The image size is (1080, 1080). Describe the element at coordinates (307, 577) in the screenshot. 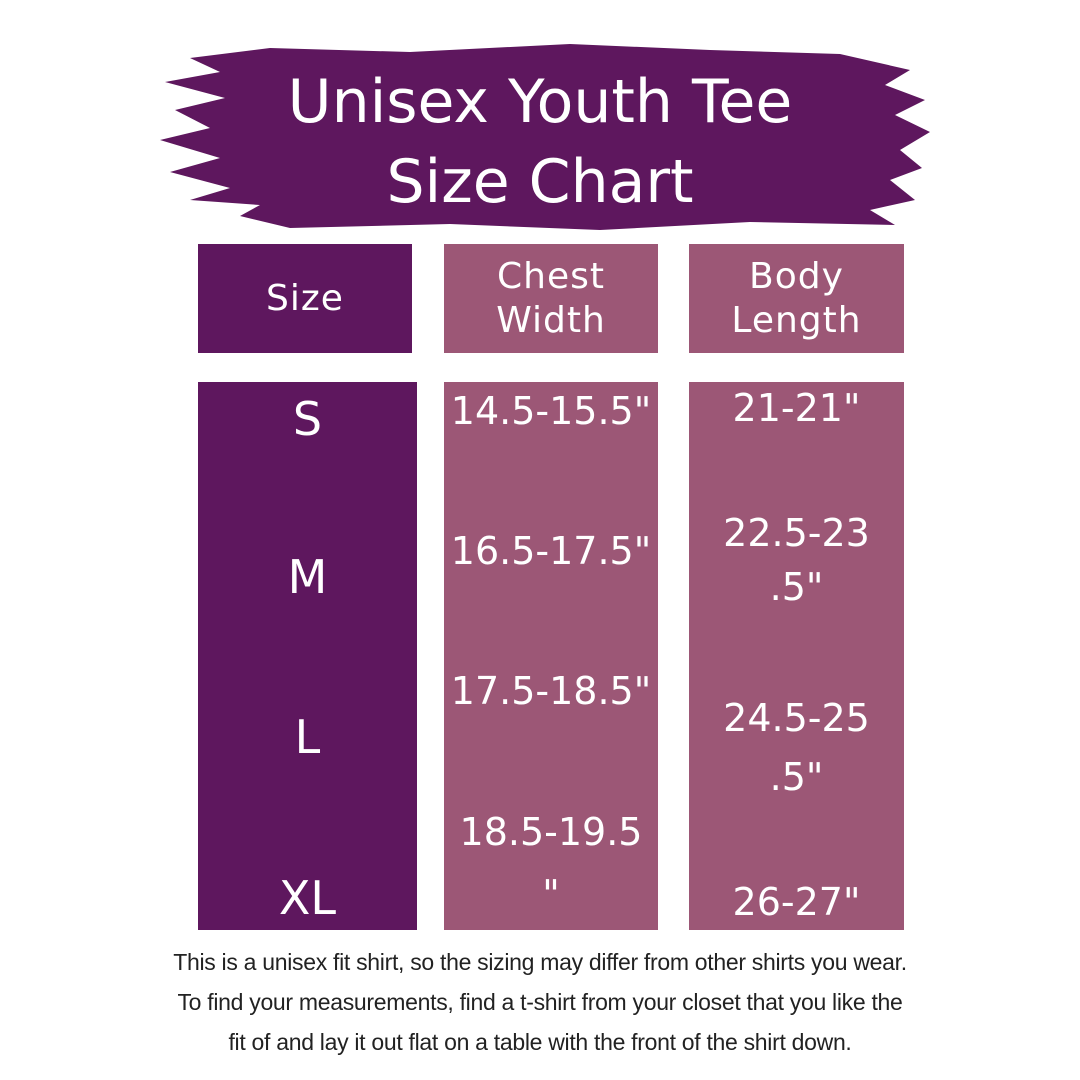

I see `size-m: M` at that location.